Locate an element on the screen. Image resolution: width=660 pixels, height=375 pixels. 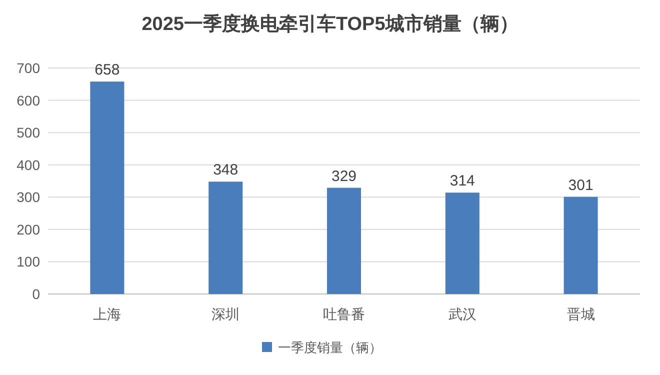
xtick: 武汉 is located at coordinates (462, 314).